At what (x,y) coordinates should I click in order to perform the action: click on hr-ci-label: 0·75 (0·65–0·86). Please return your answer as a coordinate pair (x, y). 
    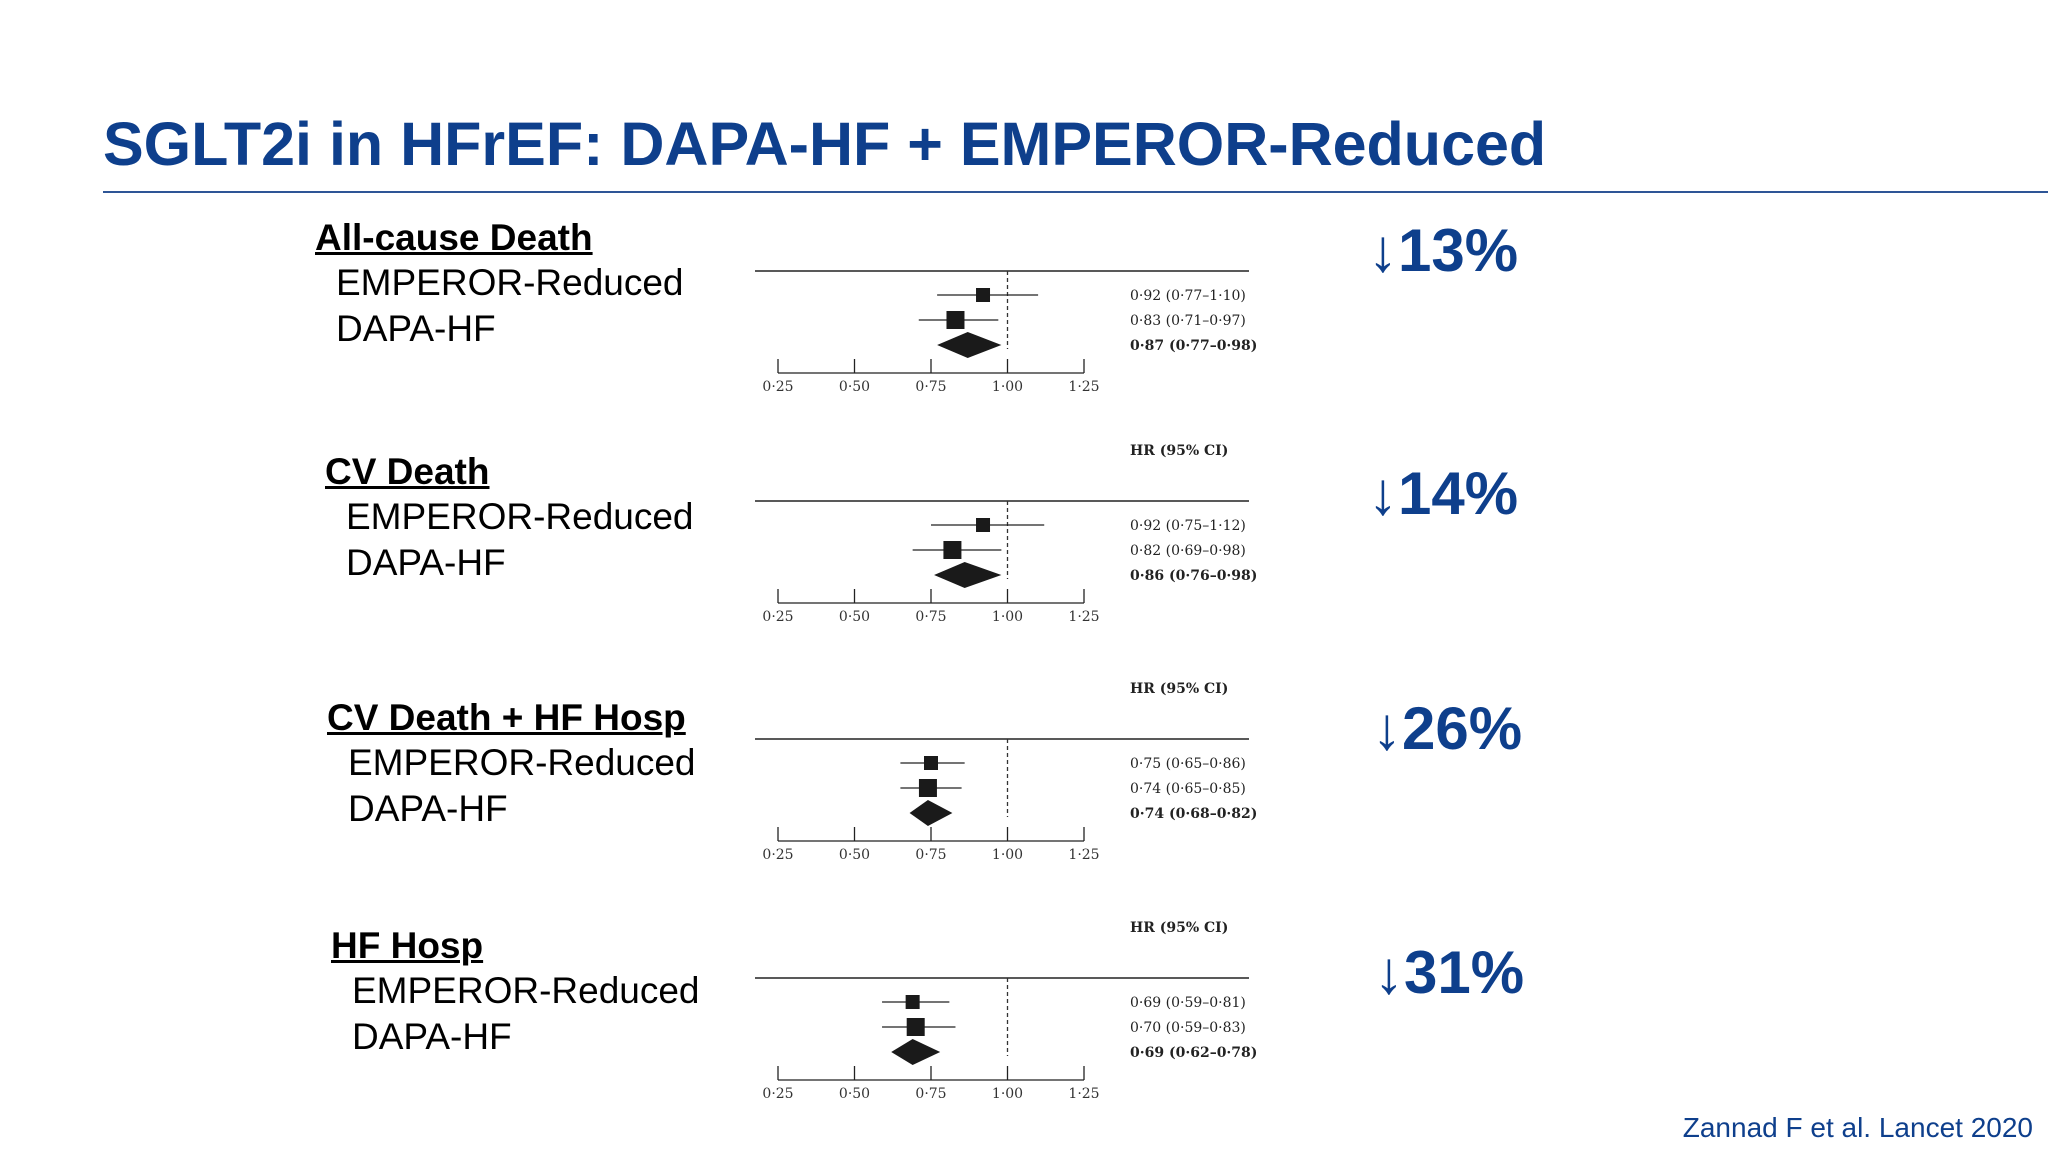
    Looking at the image, I should click on (1188, 764).